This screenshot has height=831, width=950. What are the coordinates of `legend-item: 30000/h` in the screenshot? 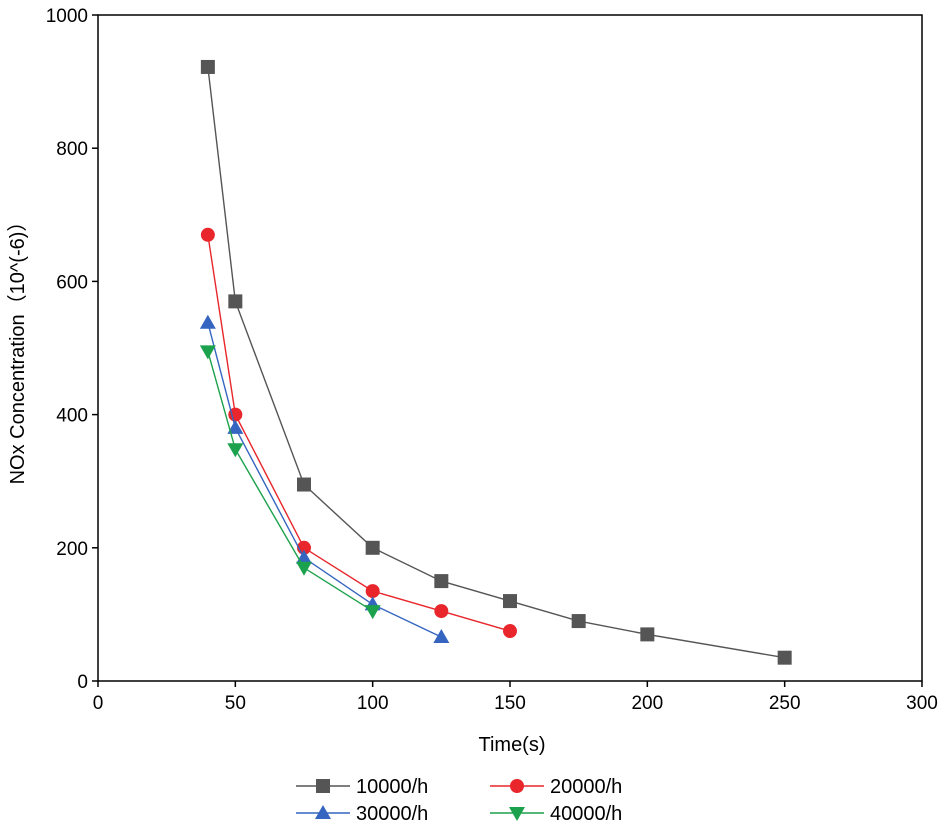 It's located at (362, 814).